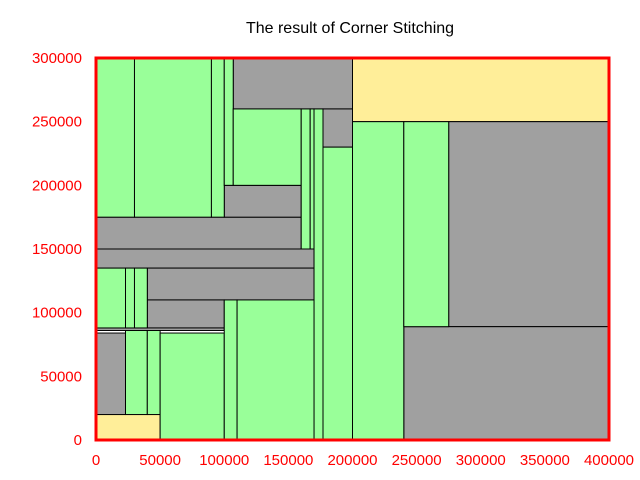 This screenshot has height=480, width=640. I want to click on x-tick-label: 150000, so click(288, 460).